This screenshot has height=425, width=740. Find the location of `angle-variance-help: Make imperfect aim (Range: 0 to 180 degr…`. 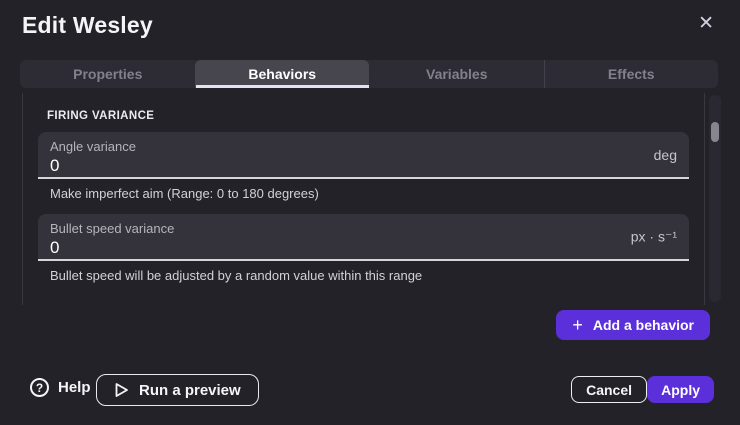

angle-variance-help: Make imperfect aim (Range: 0 to 180 degr… is located at coordinates (184, 193).